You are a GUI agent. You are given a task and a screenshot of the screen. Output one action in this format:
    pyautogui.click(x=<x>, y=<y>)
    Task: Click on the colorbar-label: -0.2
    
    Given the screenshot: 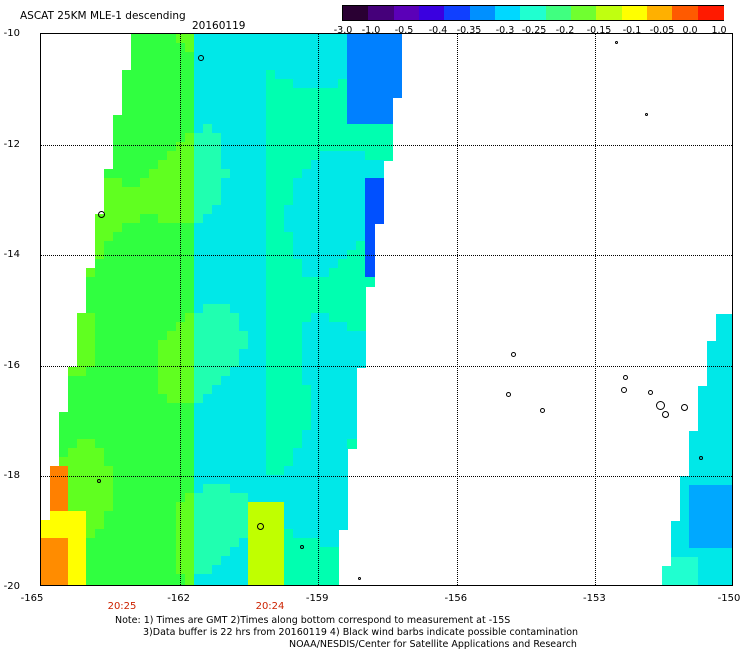 What is the action you would take?
    pyautogui.click(x=565, y=30)
    